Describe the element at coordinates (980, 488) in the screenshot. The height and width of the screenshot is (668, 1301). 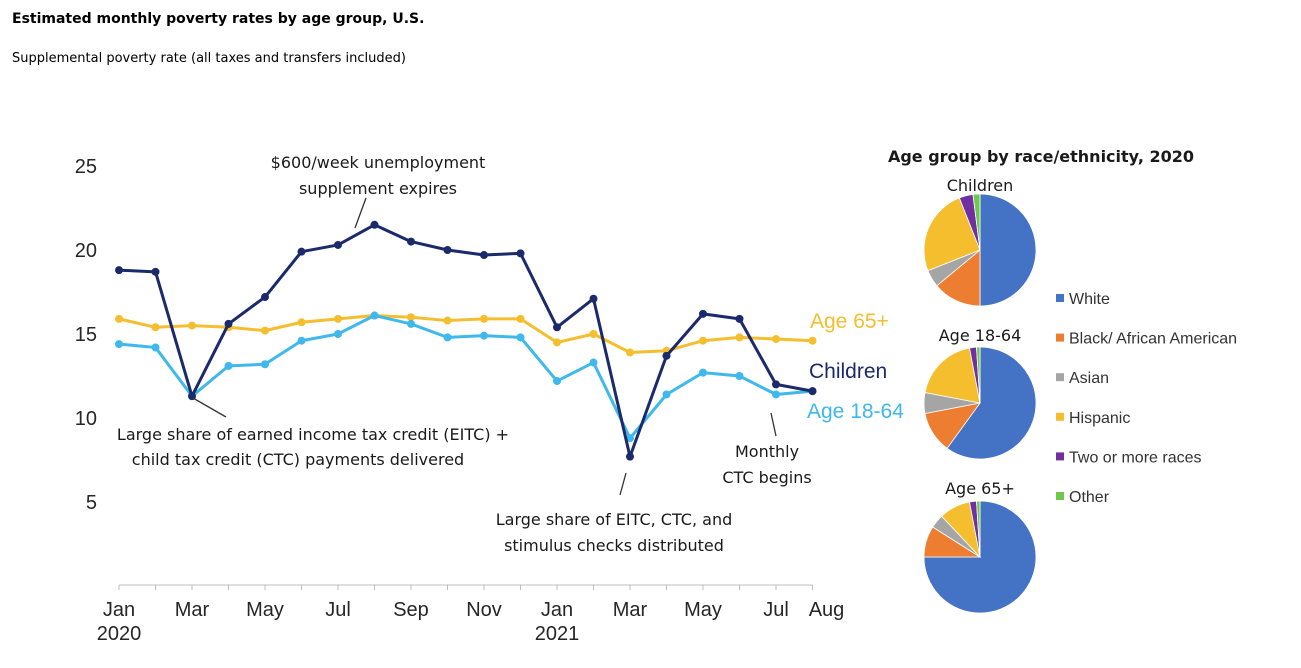
I see `pie-title-age-65-: Age 65+` at that location.